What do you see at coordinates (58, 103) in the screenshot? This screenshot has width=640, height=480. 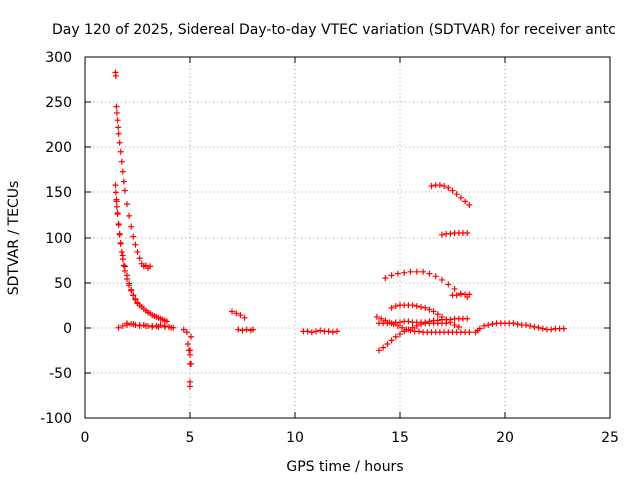 I see `y-tick-label-250: 250` at bounding box center [58, 103].